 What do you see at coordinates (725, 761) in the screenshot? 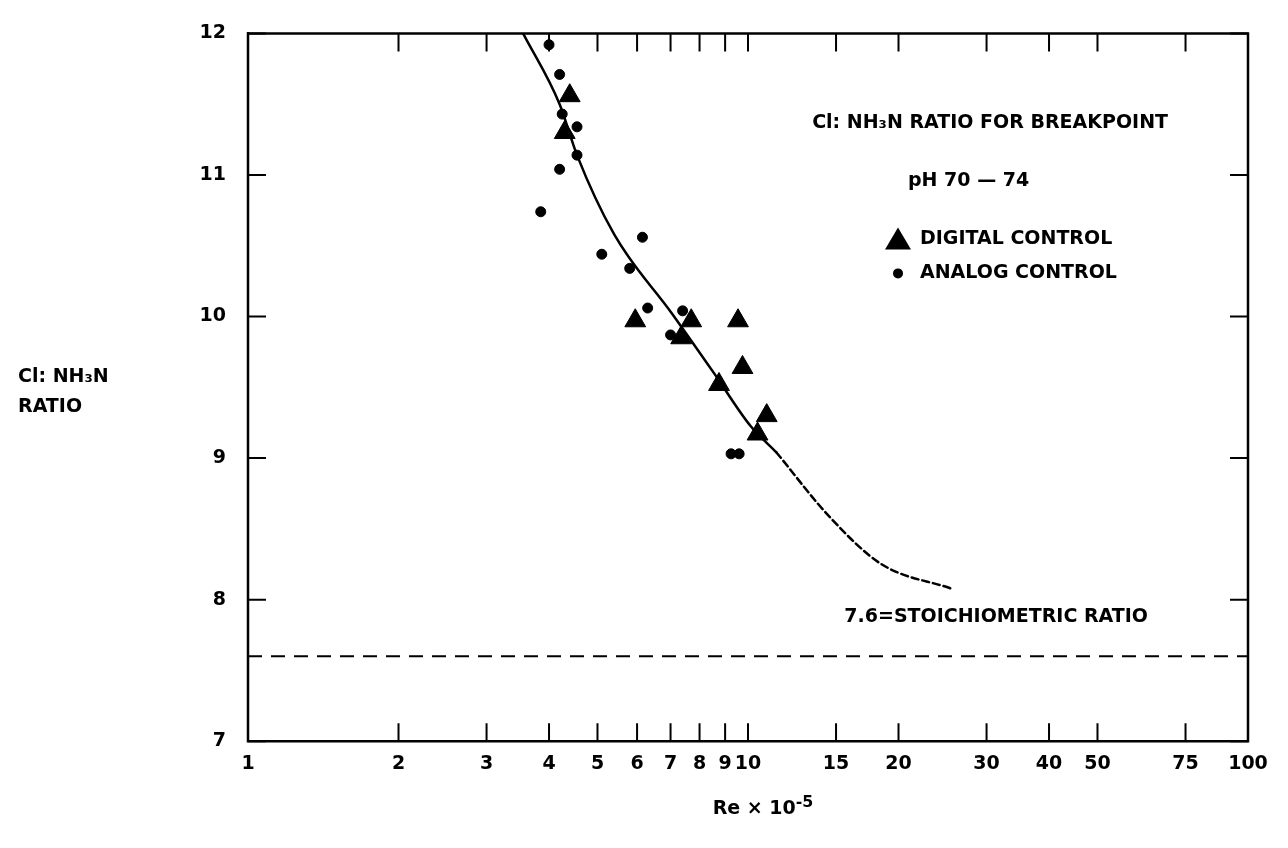
I see `x-tick-label: 9` at bounding box center [725, 761].